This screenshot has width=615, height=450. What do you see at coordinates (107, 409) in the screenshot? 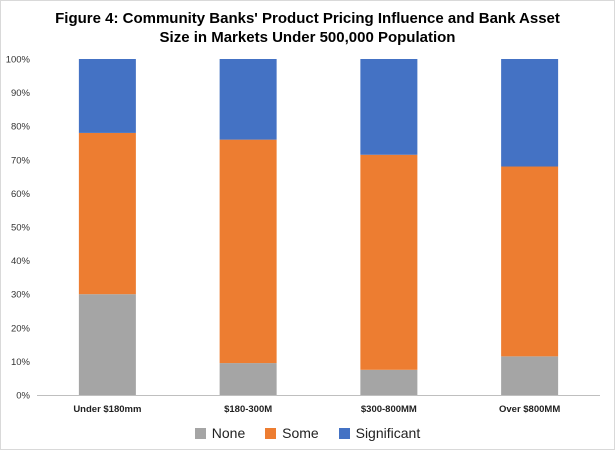
I see `x-tick-label: Under $180mm` at bounding box center [107, 409].